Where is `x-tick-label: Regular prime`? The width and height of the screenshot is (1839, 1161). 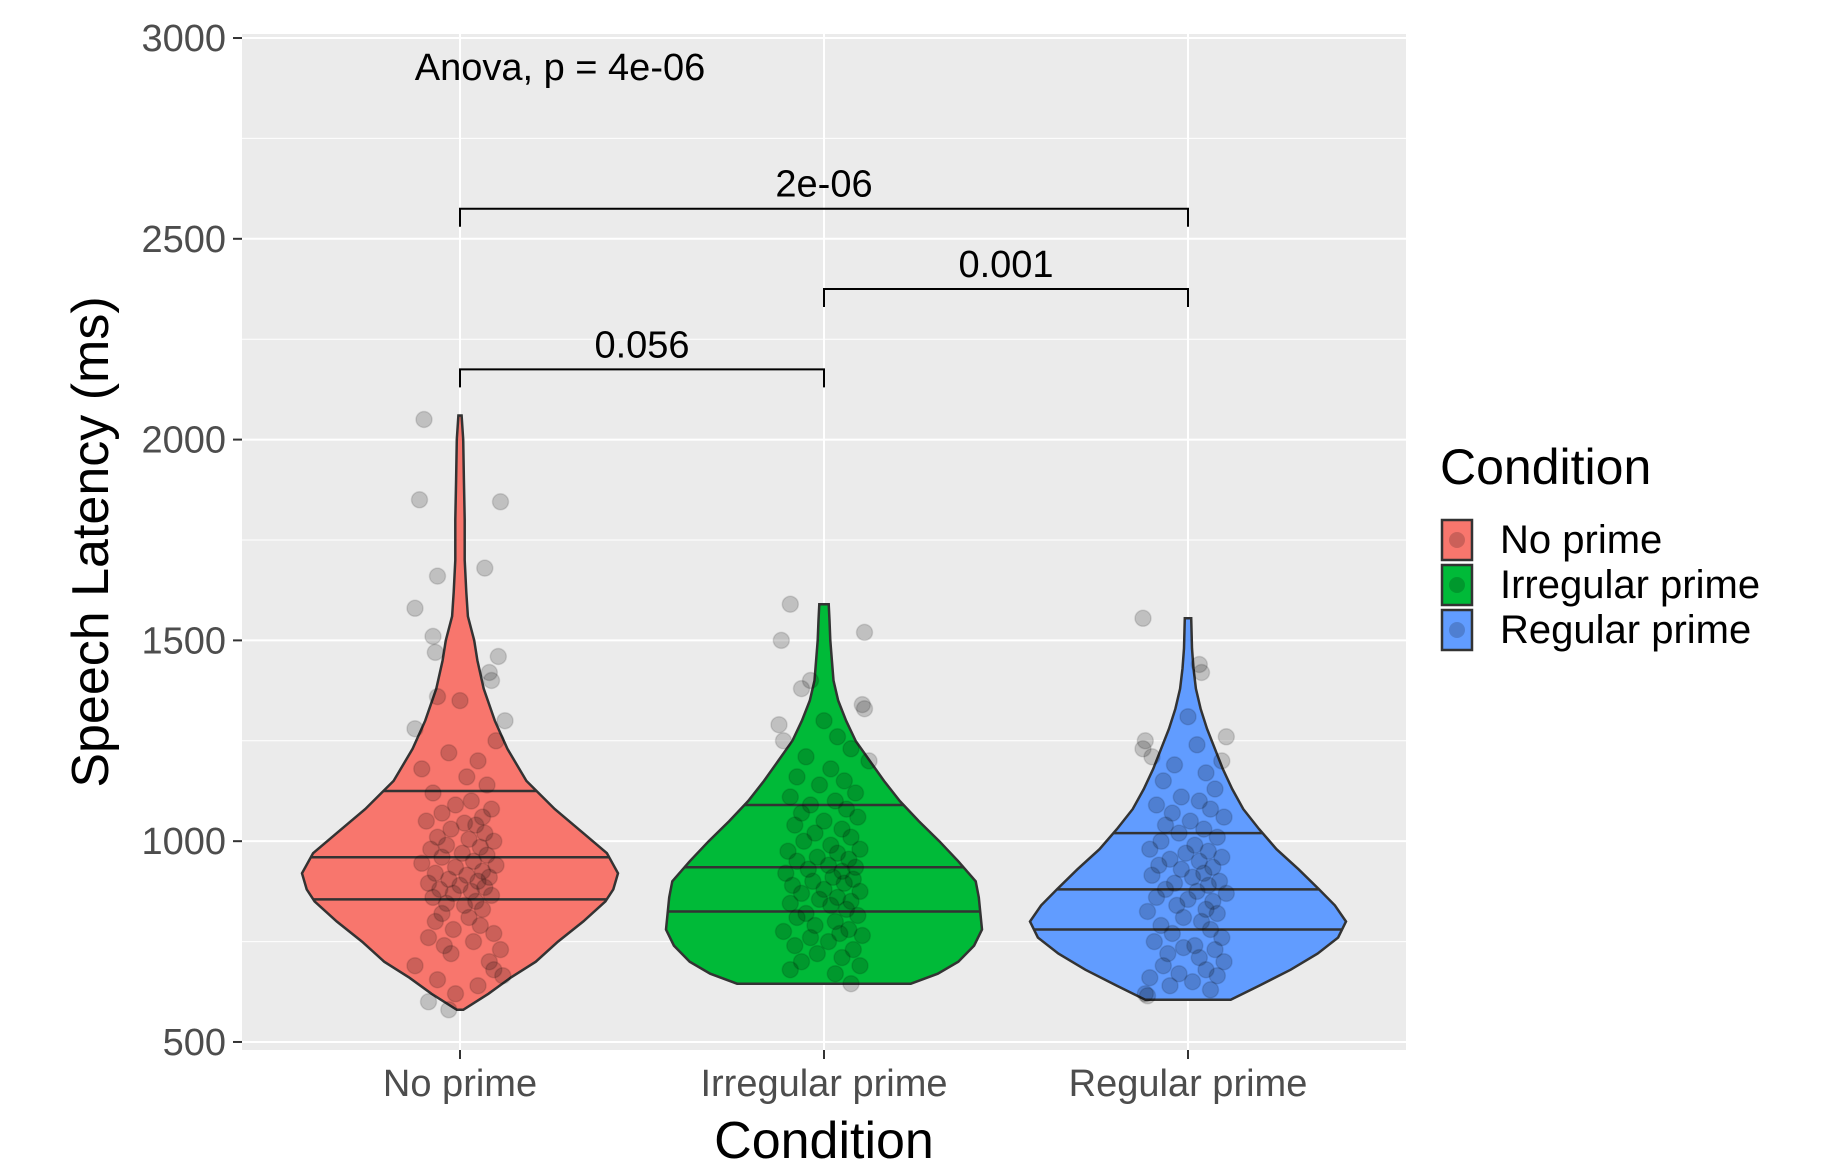
x-tick-label: Regular prime is located at coordinates (1188, 1084).